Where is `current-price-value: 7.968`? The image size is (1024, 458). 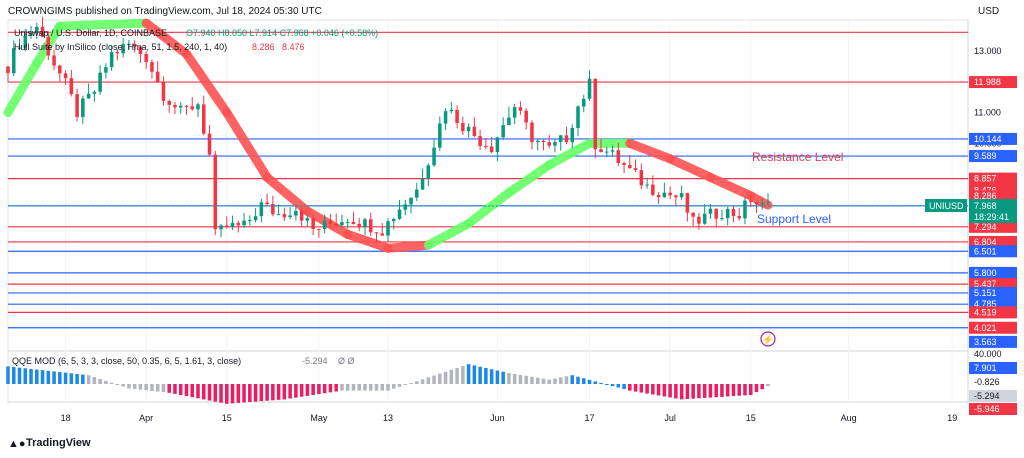 current-price-value: 7.968 is located at coordinates (985, 206).